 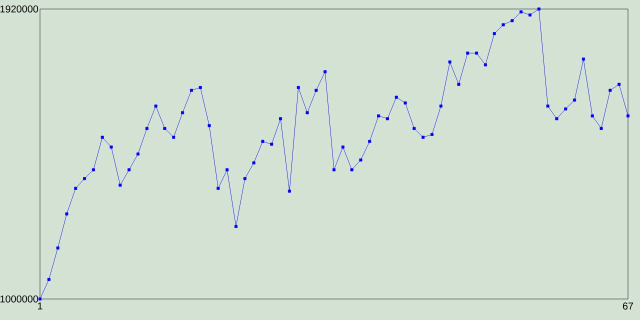 What do you see at coordinates (628, 306) in the screenshot?
I see `x-tick-label: 67` at bounding box center [628, 306].